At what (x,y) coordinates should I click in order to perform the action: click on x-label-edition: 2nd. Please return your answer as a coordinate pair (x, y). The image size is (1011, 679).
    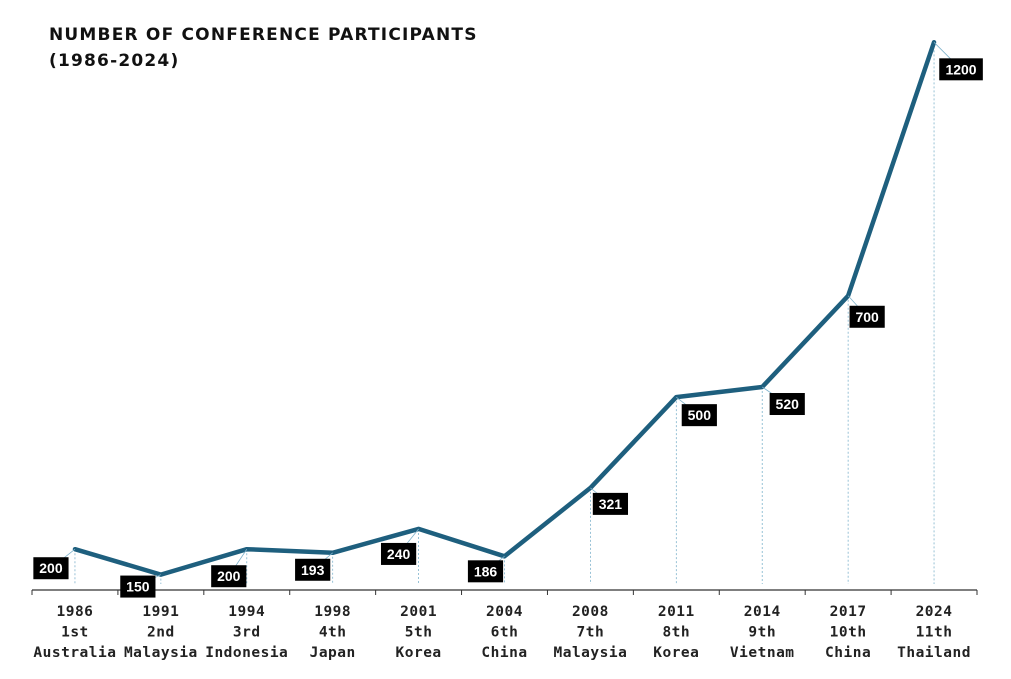
    Looking at the image, I should click on (161, 633).